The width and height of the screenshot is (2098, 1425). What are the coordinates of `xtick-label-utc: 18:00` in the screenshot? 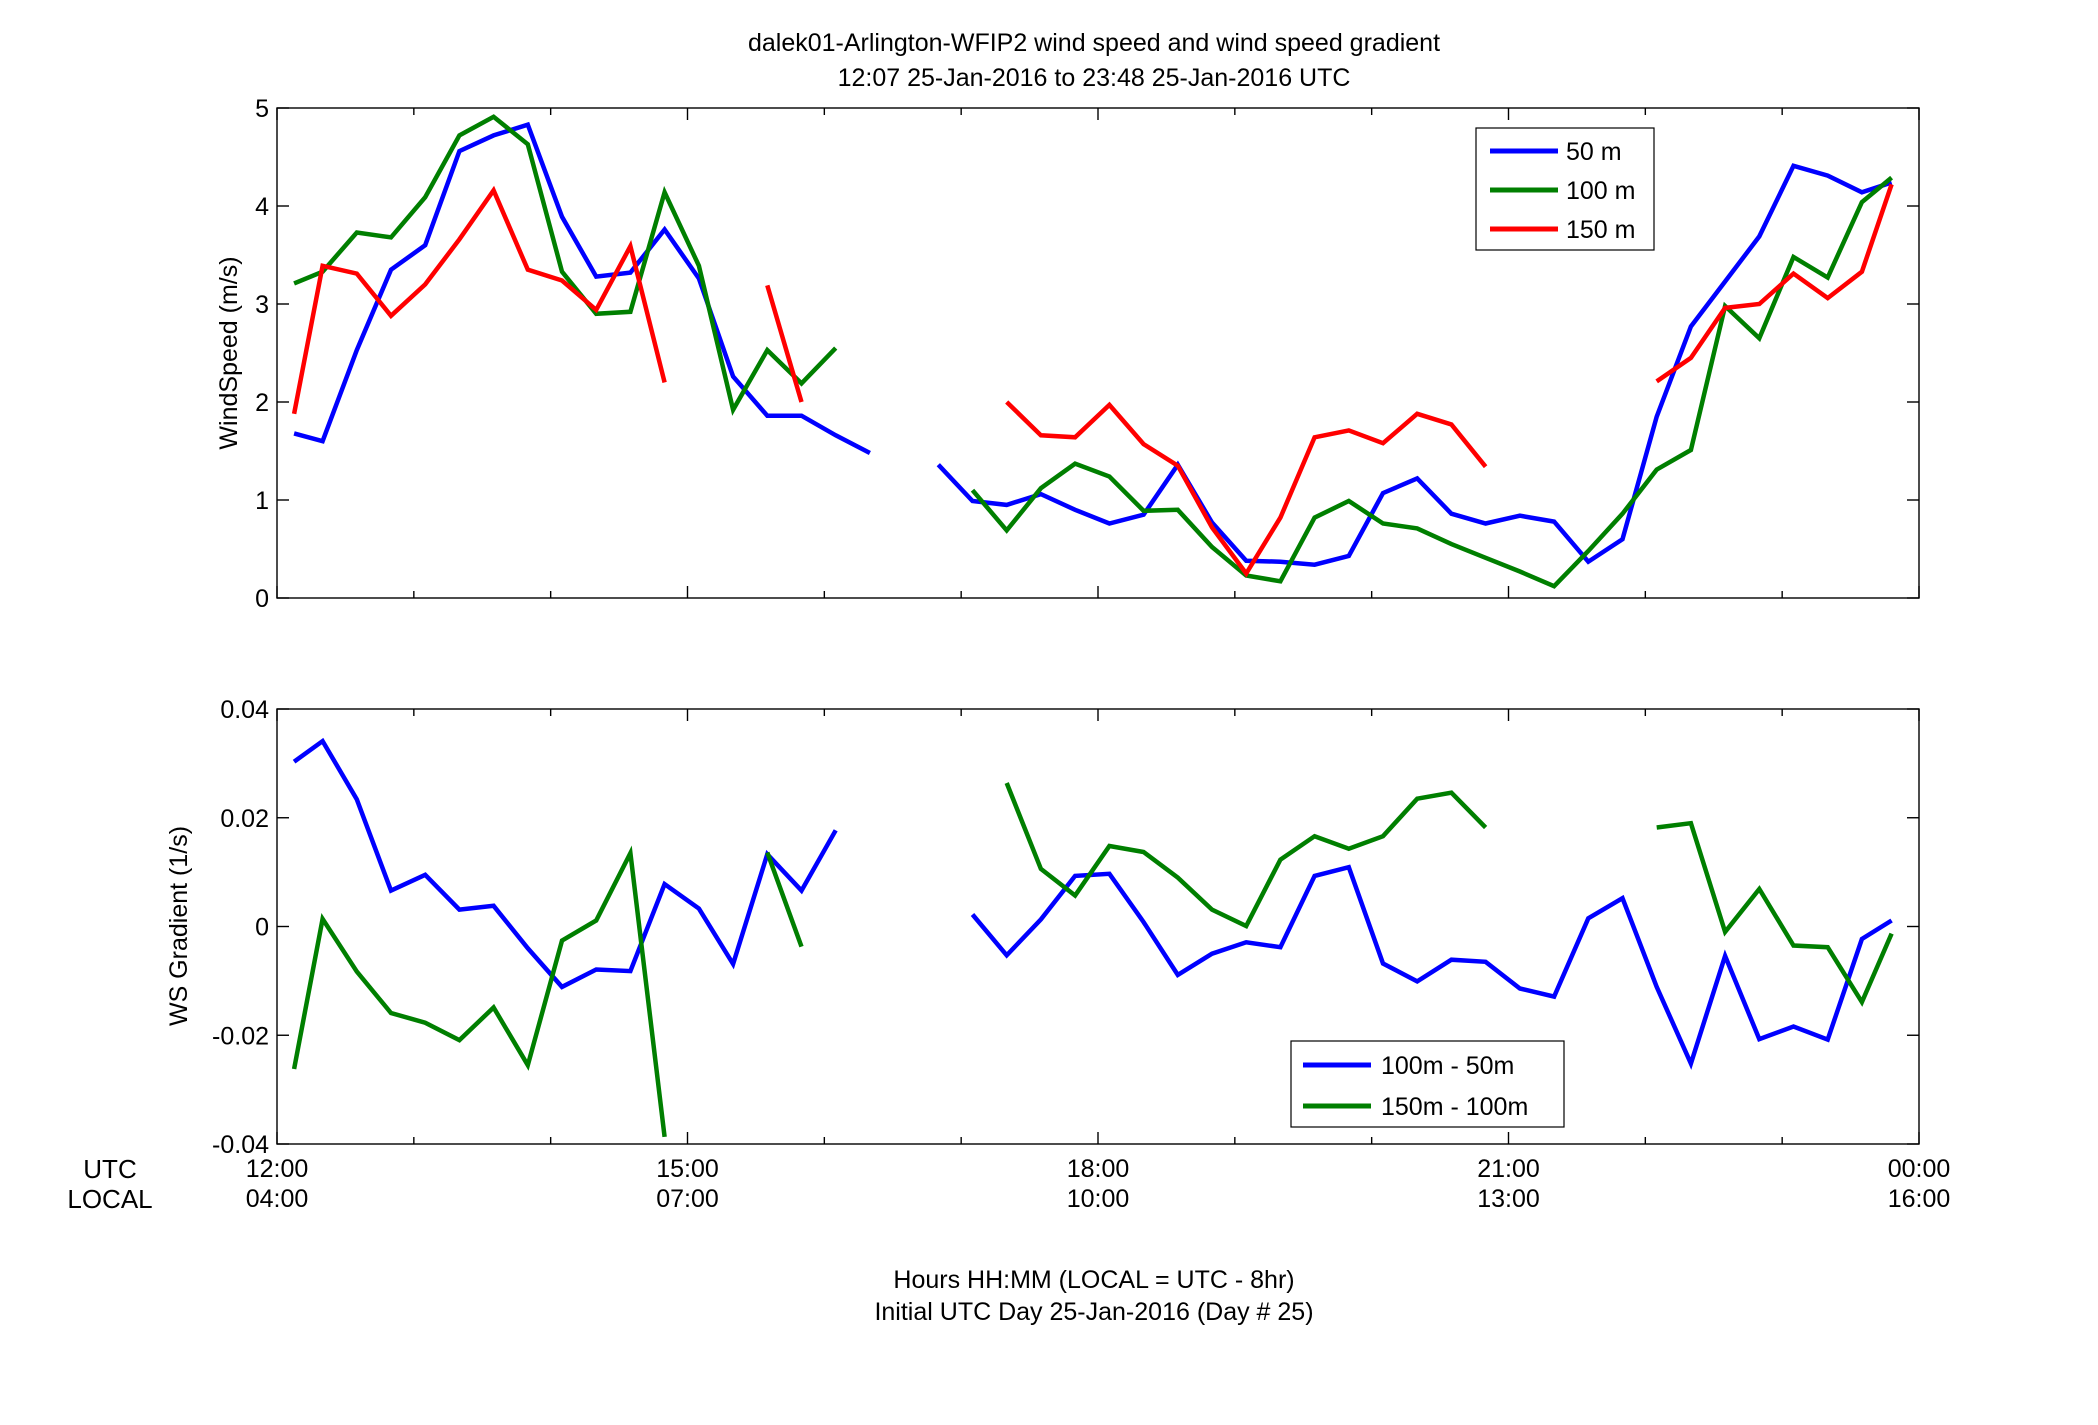 It's located at (1098, 1169).